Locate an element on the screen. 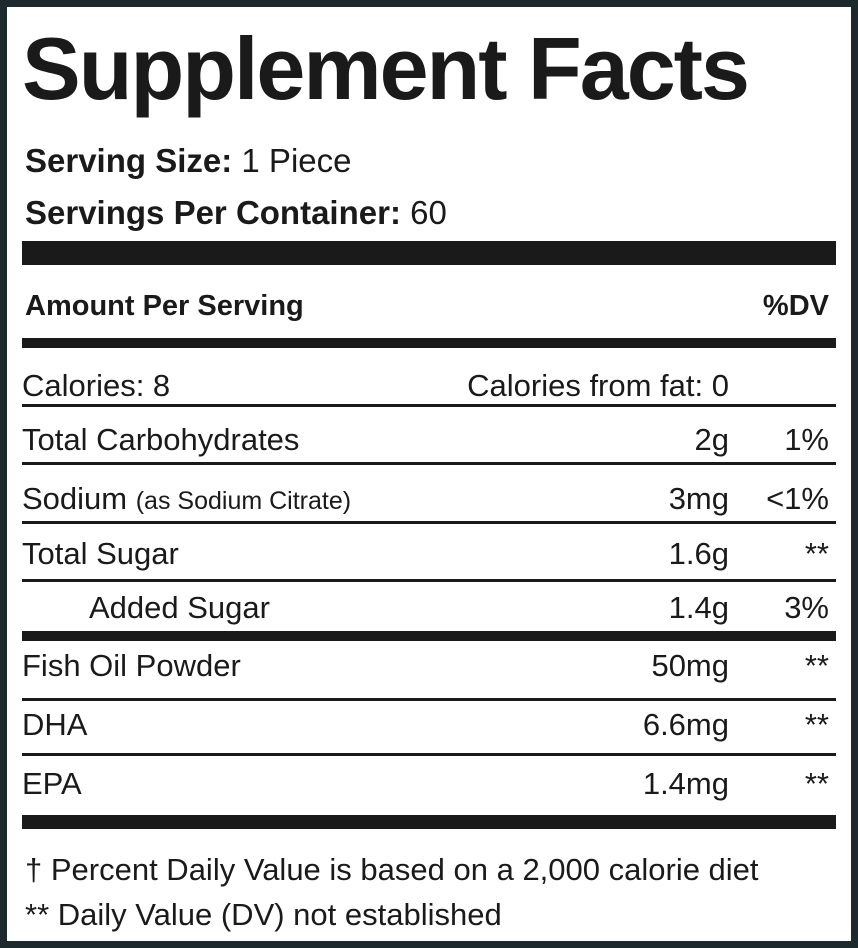 The height and width of the screenshot is (948, 858). nutrient-dv: <1% is located at coordinates (797, 498).